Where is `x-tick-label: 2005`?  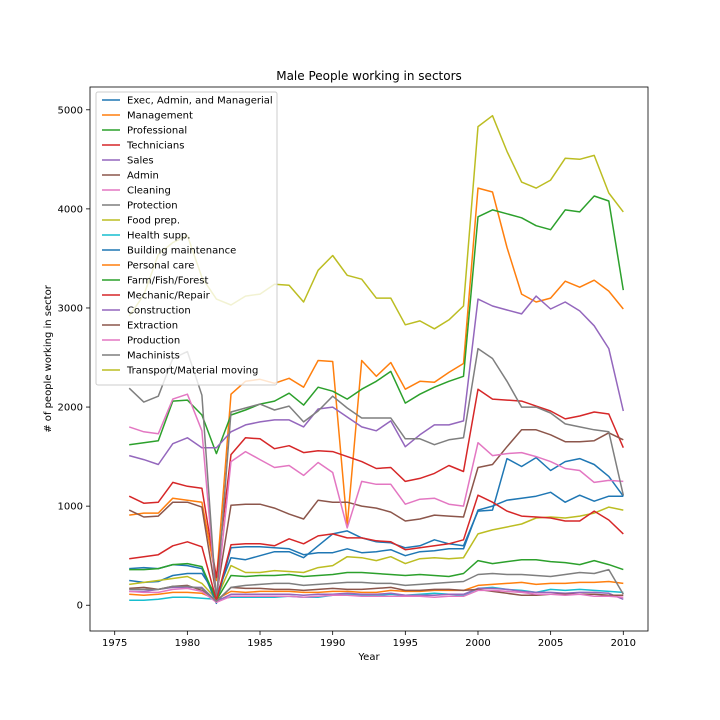
x-tick-label: 2005 is located at coordinates (550, 643).